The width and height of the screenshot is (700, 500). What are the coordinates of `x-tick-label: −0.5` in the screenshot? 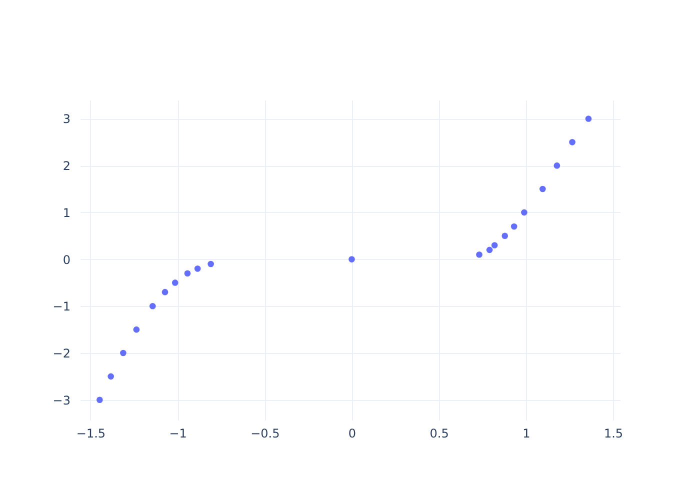 It's located at (265, 433).